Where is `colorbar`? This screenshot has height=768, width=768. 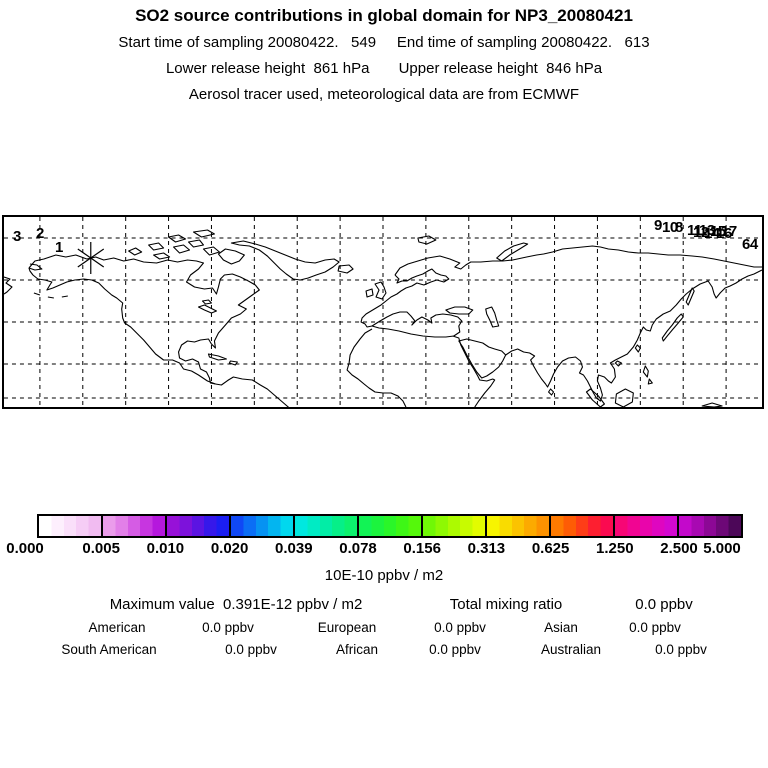 colorbar is located at coordinates (390, 526).